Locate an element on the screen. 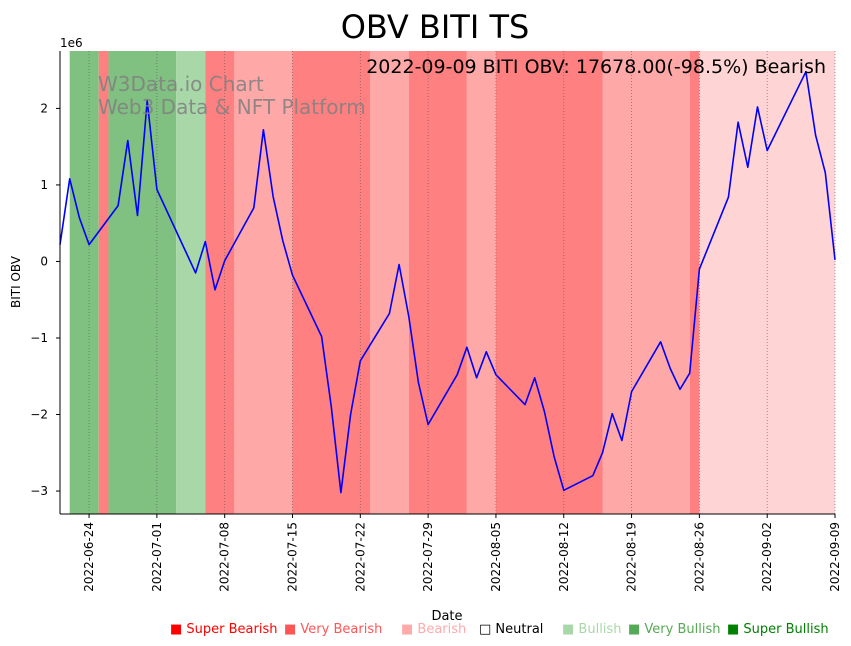 The width and height of the screenshot is (851, 646). legend-item: ■ Super Bearish is located at coordinates (224, 629).